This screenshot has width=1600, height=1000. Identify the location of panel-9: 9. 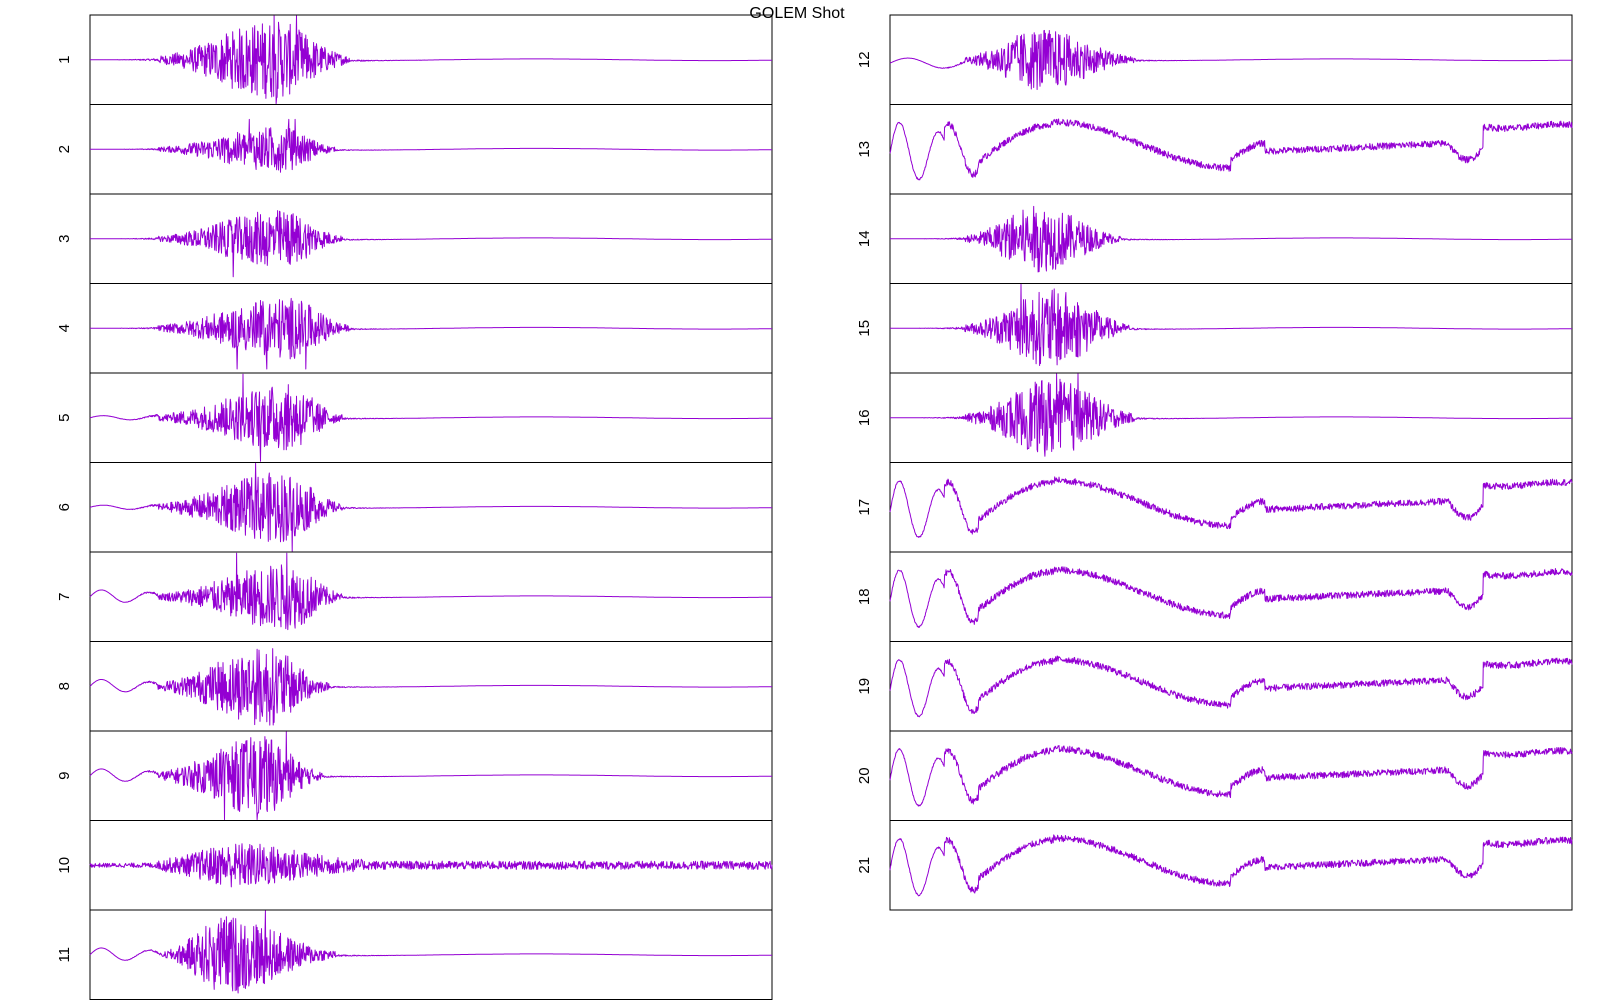
(414, 775).